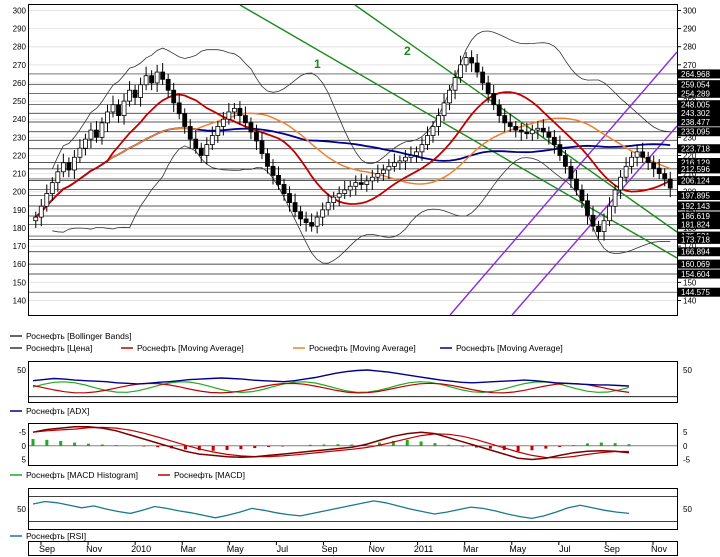  What do you see at coordinates (331, 388) in the screenshot?
I see `di-minus-line` at bounding box center [331, 388].